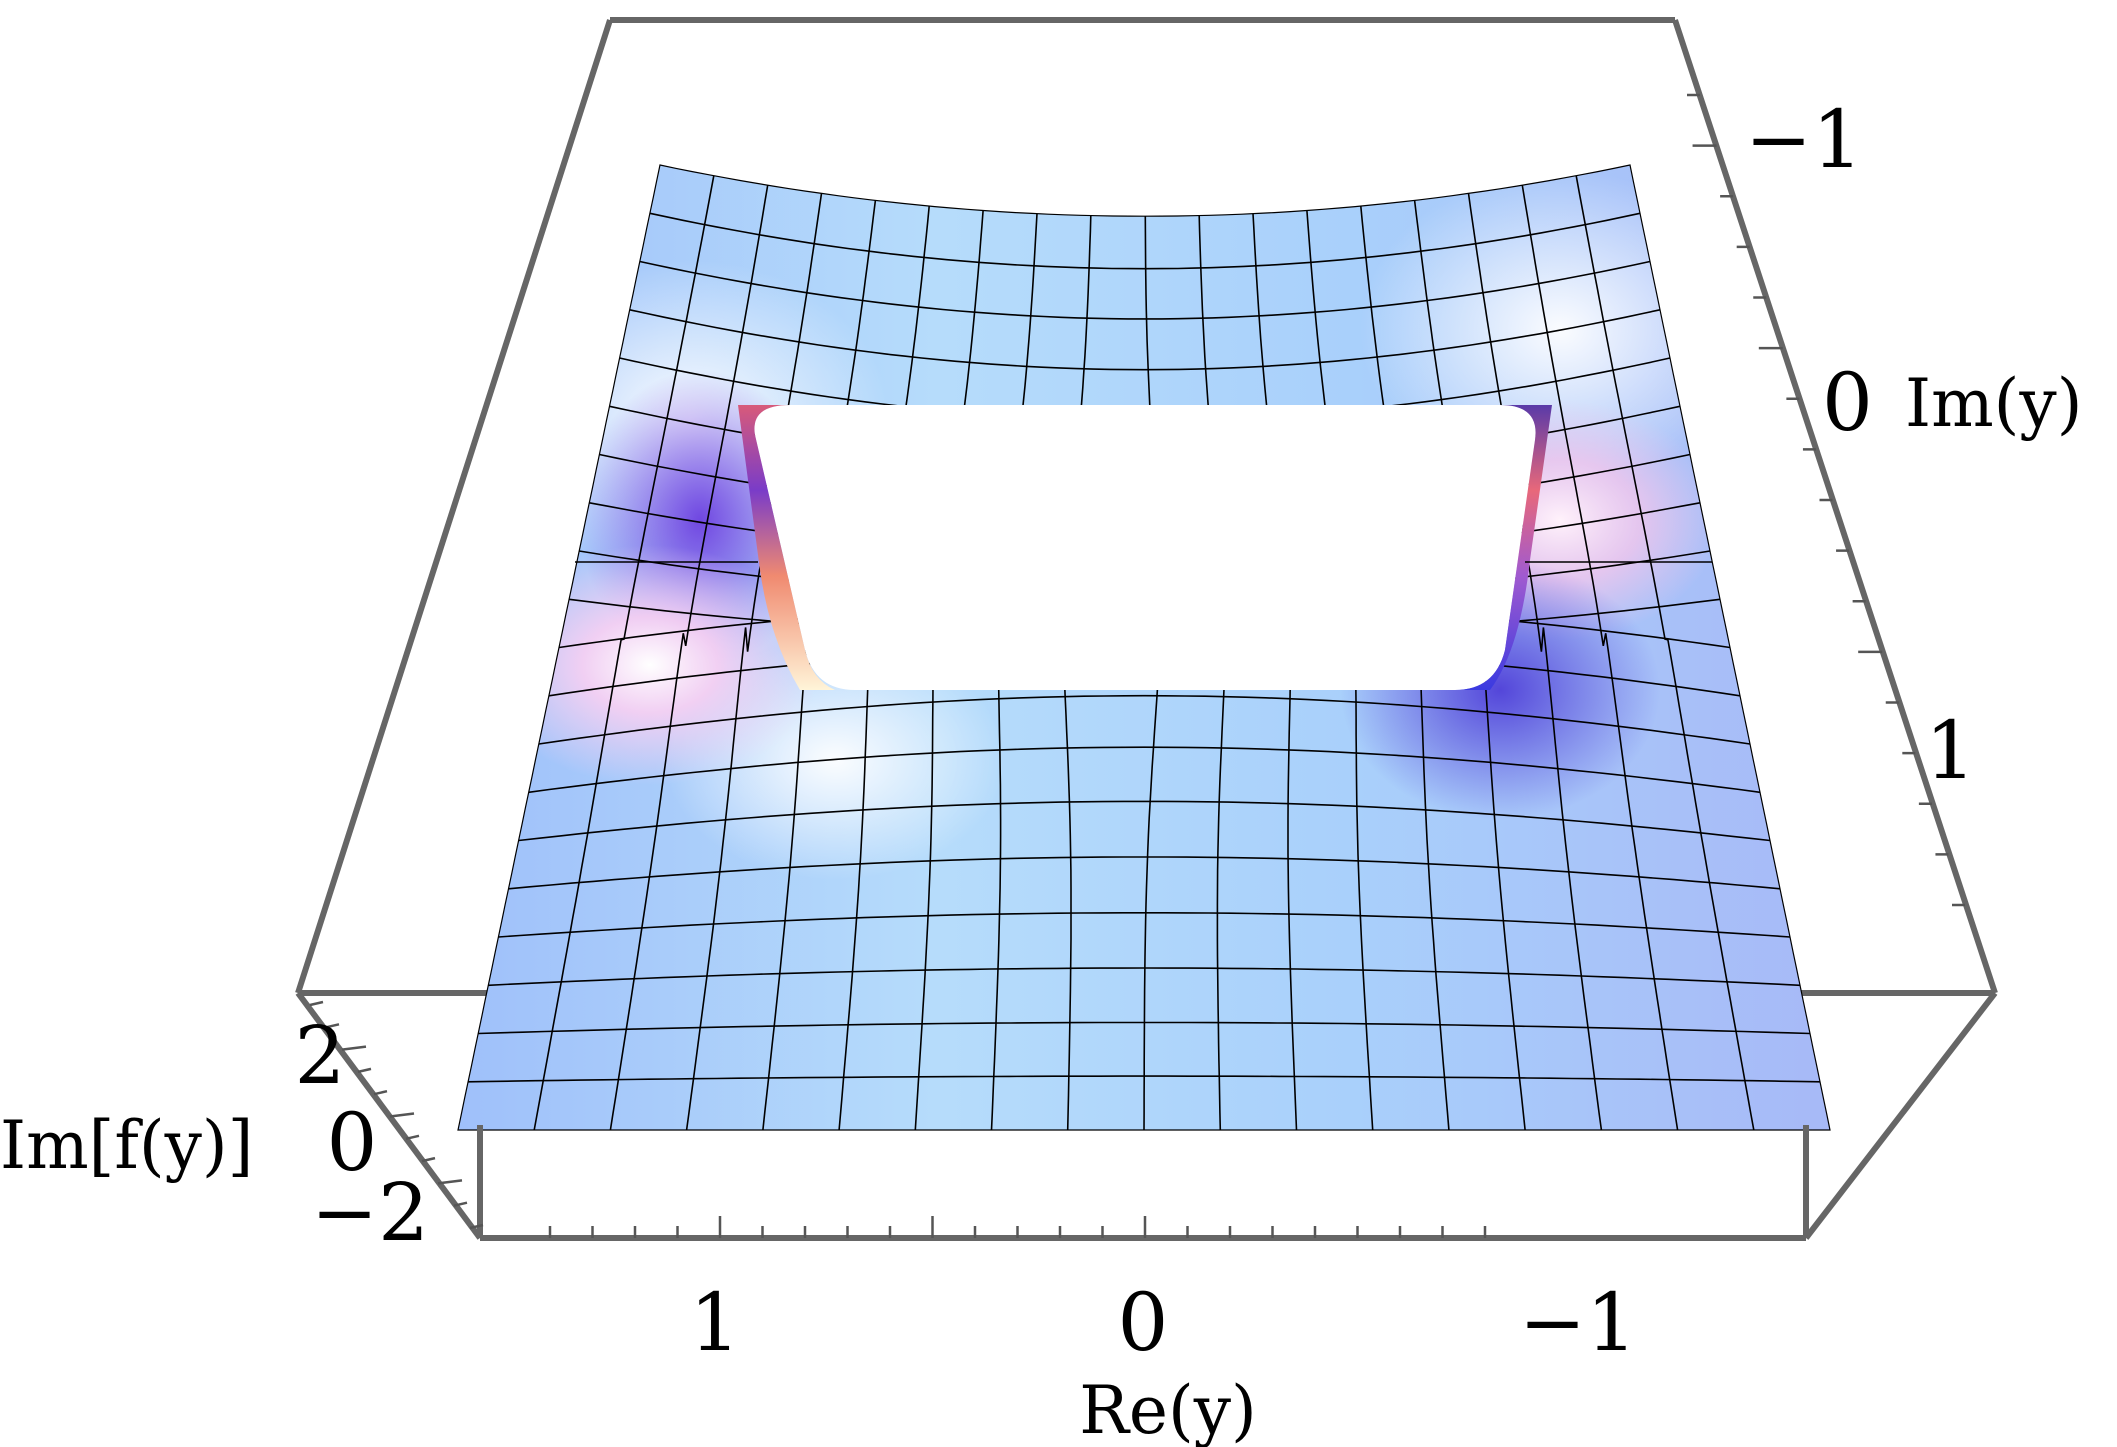 This screenshot has width=2117, height=1447. Describe the element at coordinates (1168, 1409) in the screenshot. I see `x-axis-label: Re(y)` at that location.